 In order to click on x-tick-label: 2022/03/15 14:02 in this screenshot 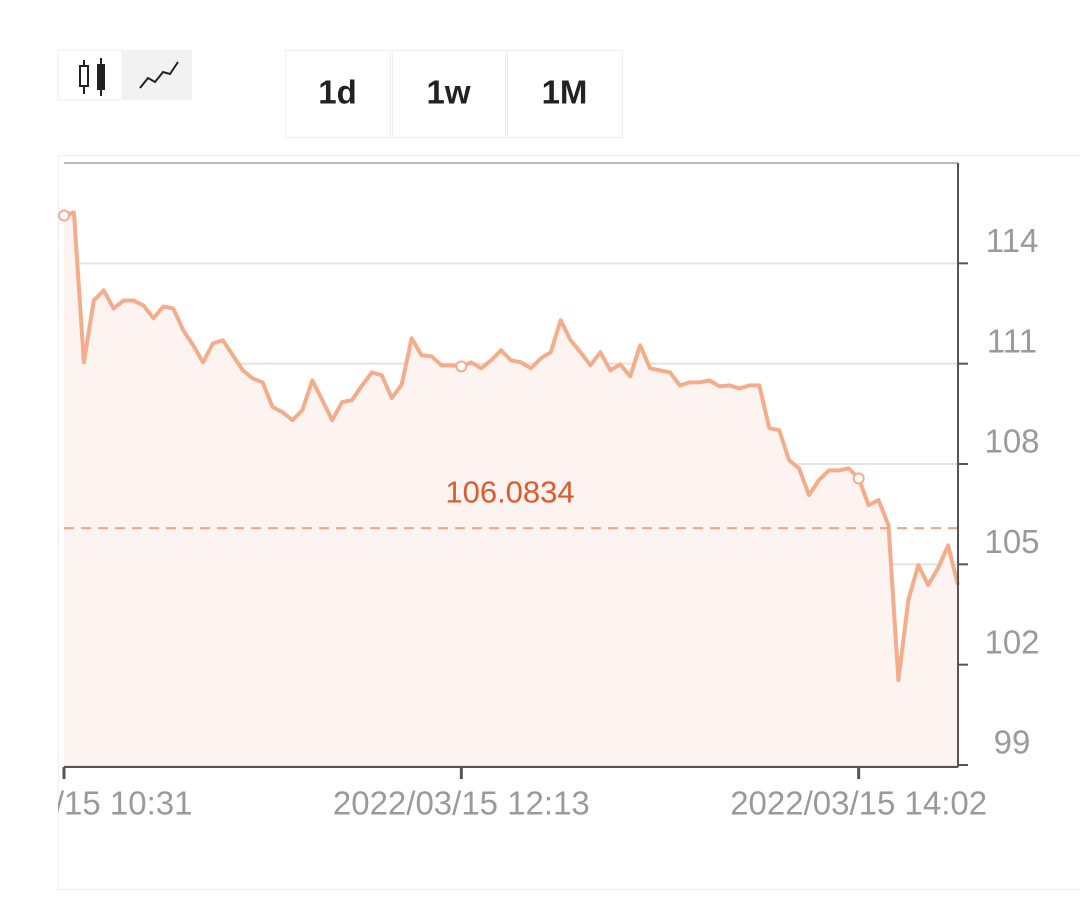, I will do `click(858, 803)`.